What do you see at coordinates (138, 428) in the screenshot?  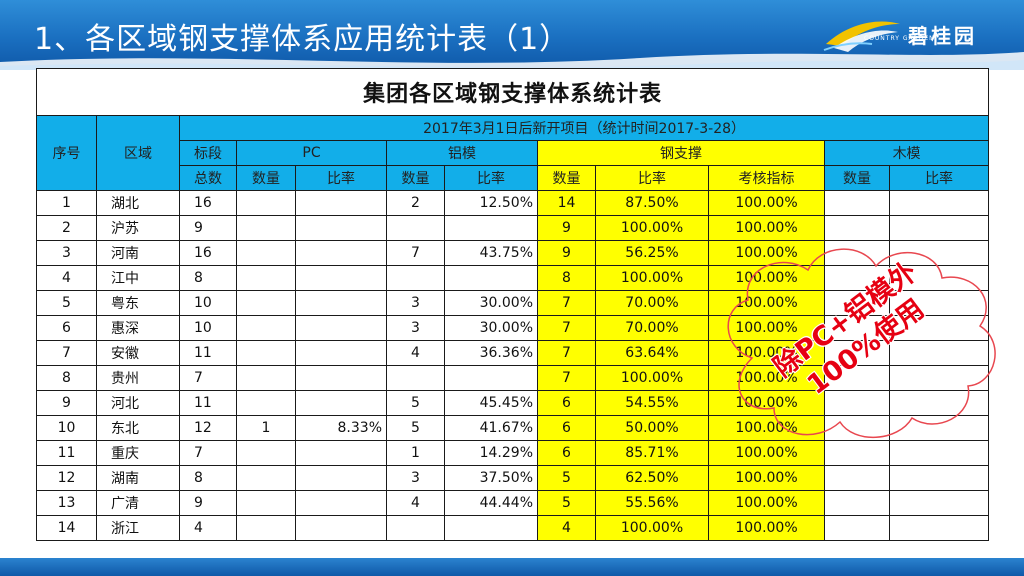 I see `cell-region: 东北` at bounding box center [138, 428].